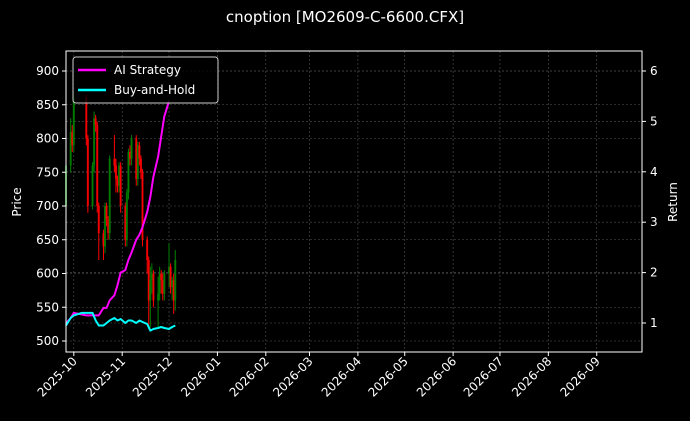 The width and height of the screenshot is (690, 421). Describe the element at coordinates (654, 172) in the screenshot. I see `y2-tick-label: 4` at that location.